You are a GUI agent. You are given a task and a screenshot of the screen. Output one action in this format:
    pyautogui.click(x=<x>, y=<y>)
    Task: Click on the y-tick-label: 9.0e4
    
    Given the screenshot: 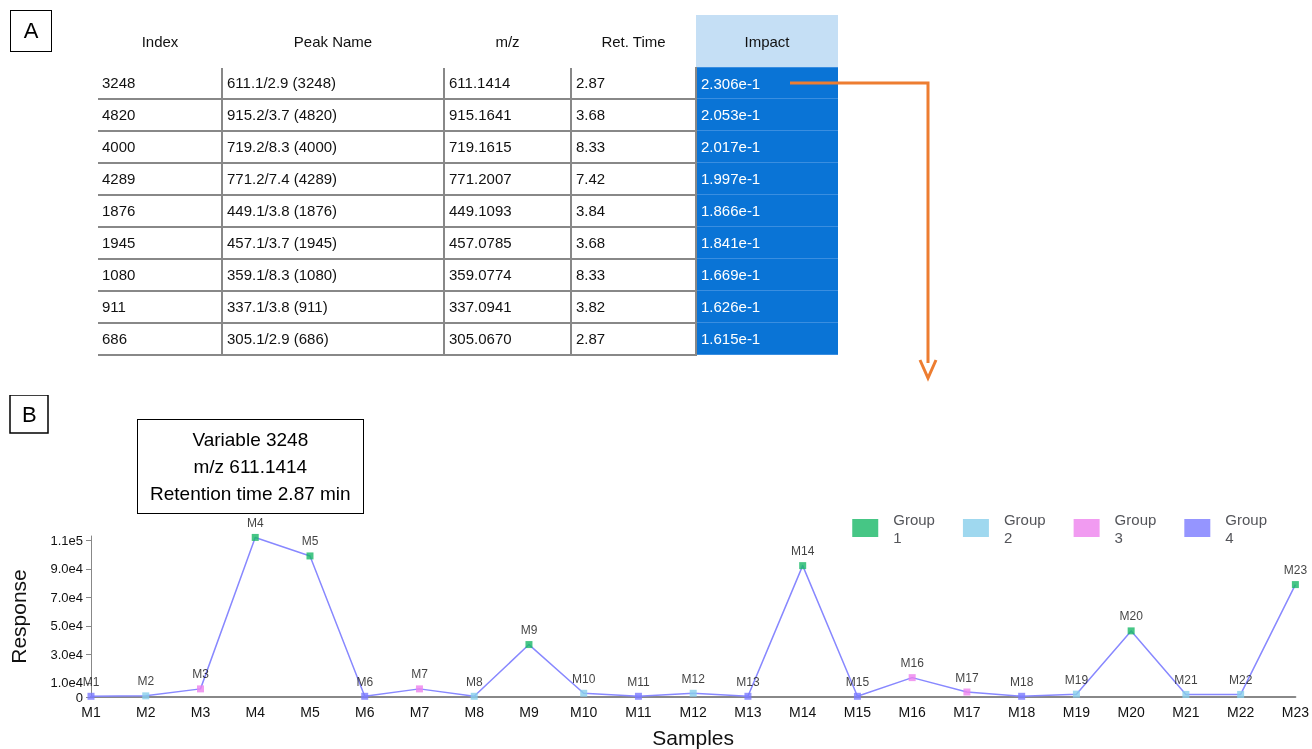 What is the action you would take?
    pyautogui.click(x=66, y=569)
    